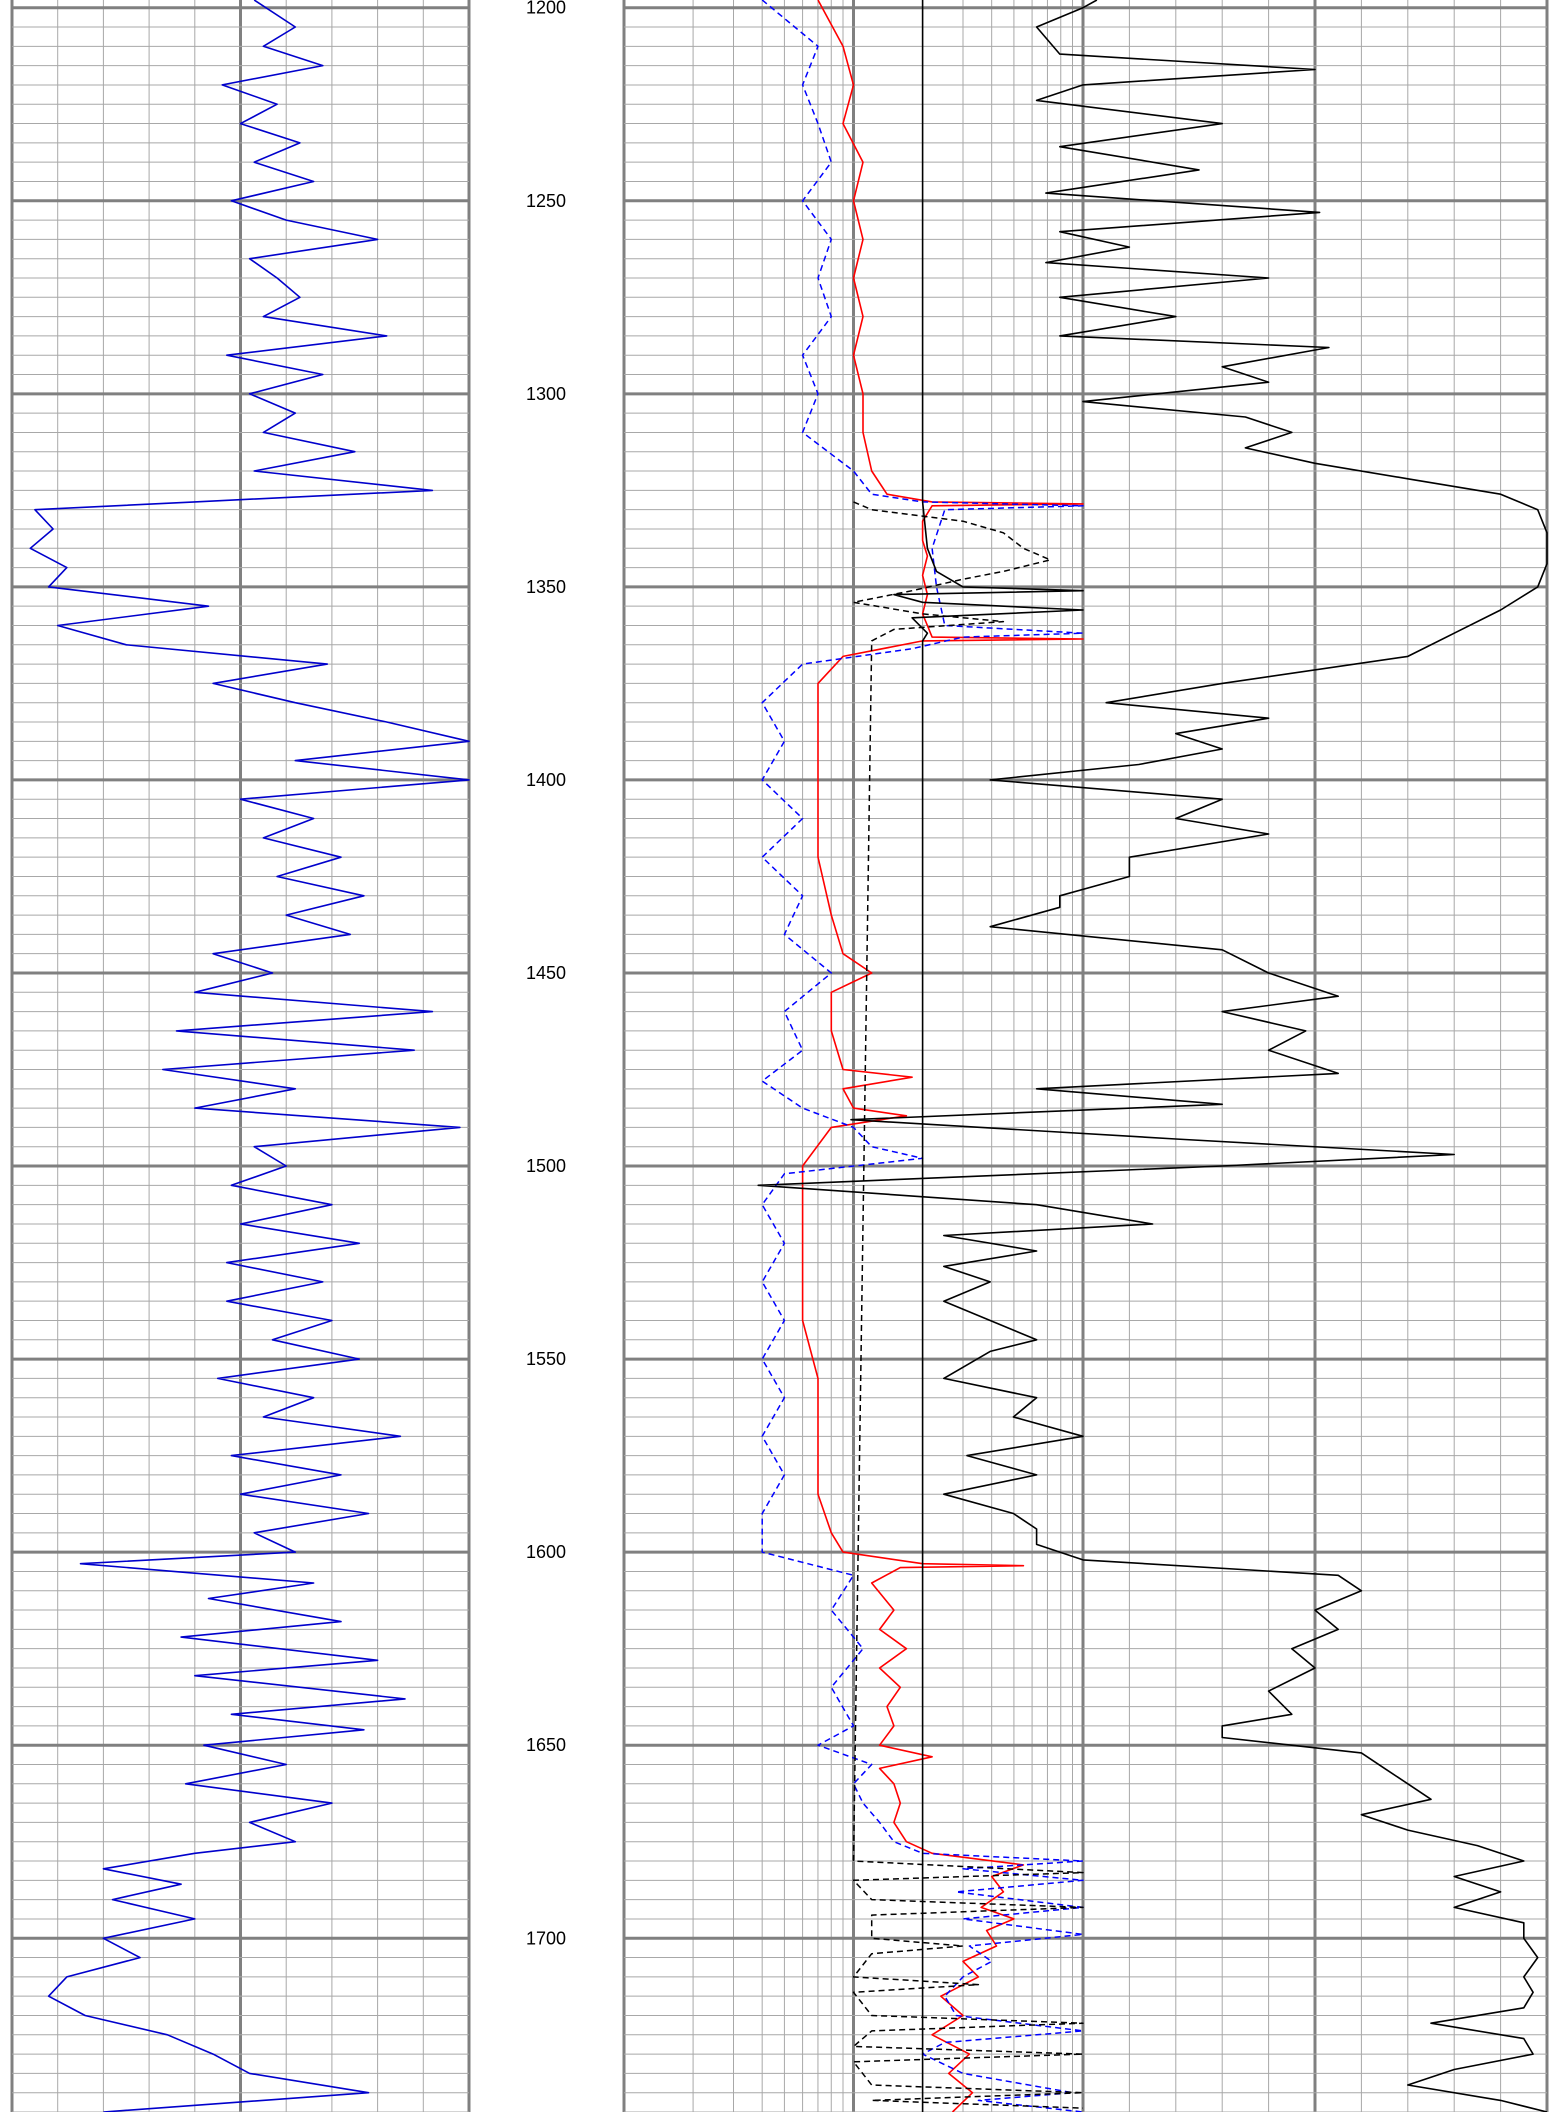  What do you see at coordinates (546, 1745) in the screenshot?
I see `depth-tick-label: 1650` at bounding box center [546, 1745].